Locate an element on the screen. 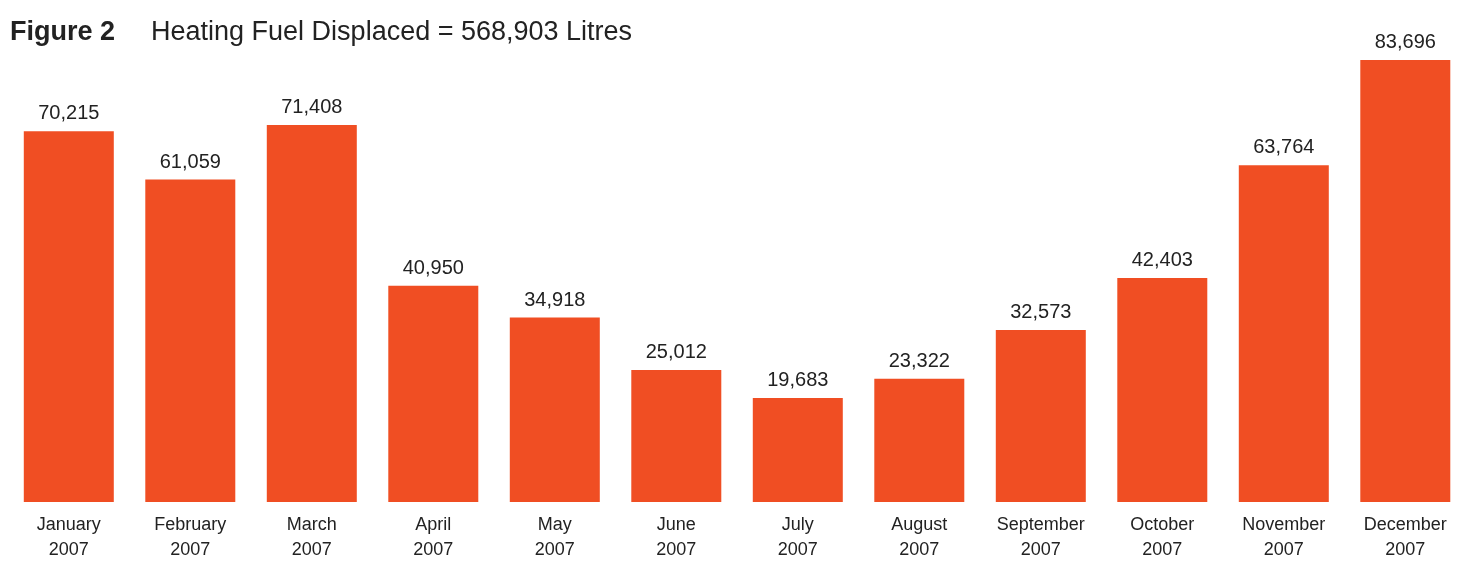 This screenshot has height=576, width=1474. x-tick-label: November 2007 is located at coordinates (1284, 536).